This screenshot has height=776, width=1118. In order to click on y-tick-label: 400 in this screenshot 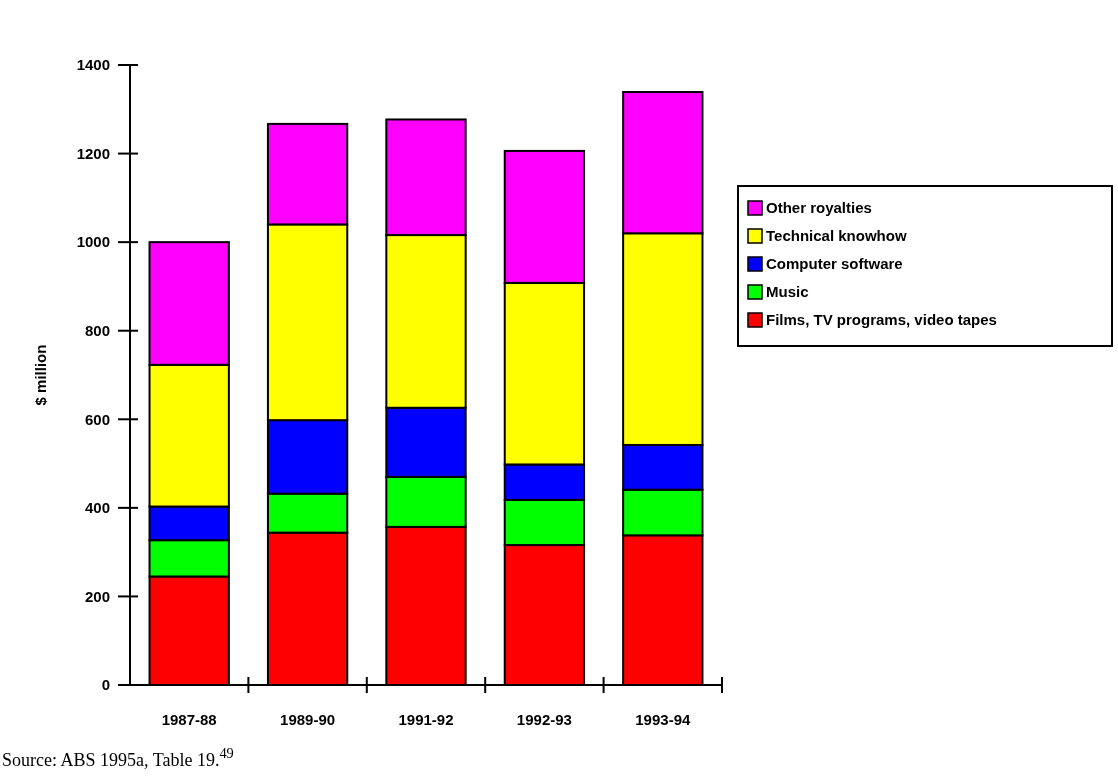, I will do `click(97, 508)`.